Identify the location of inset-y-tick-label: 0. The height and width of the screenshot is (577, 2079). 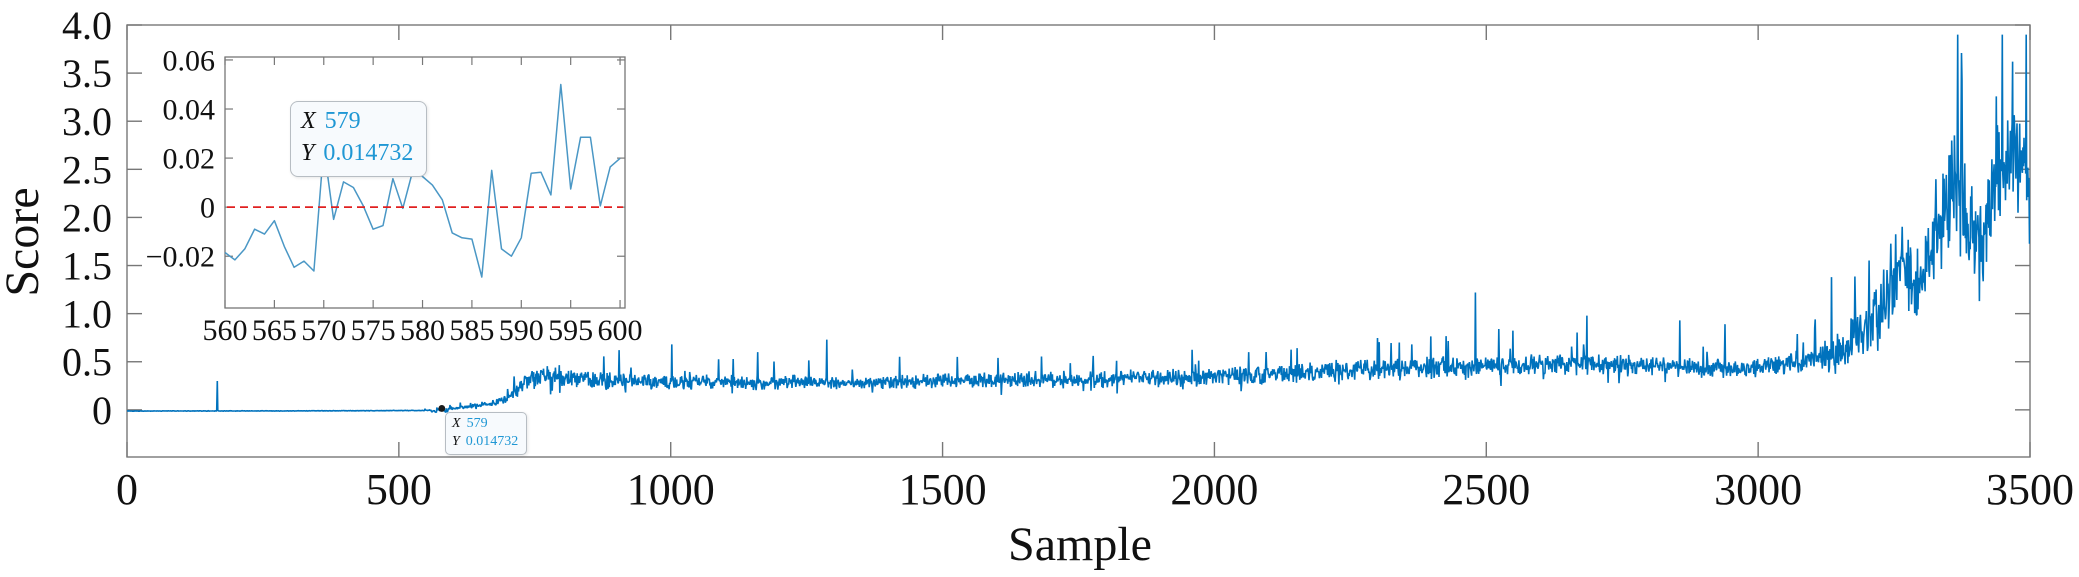
(207, 208).